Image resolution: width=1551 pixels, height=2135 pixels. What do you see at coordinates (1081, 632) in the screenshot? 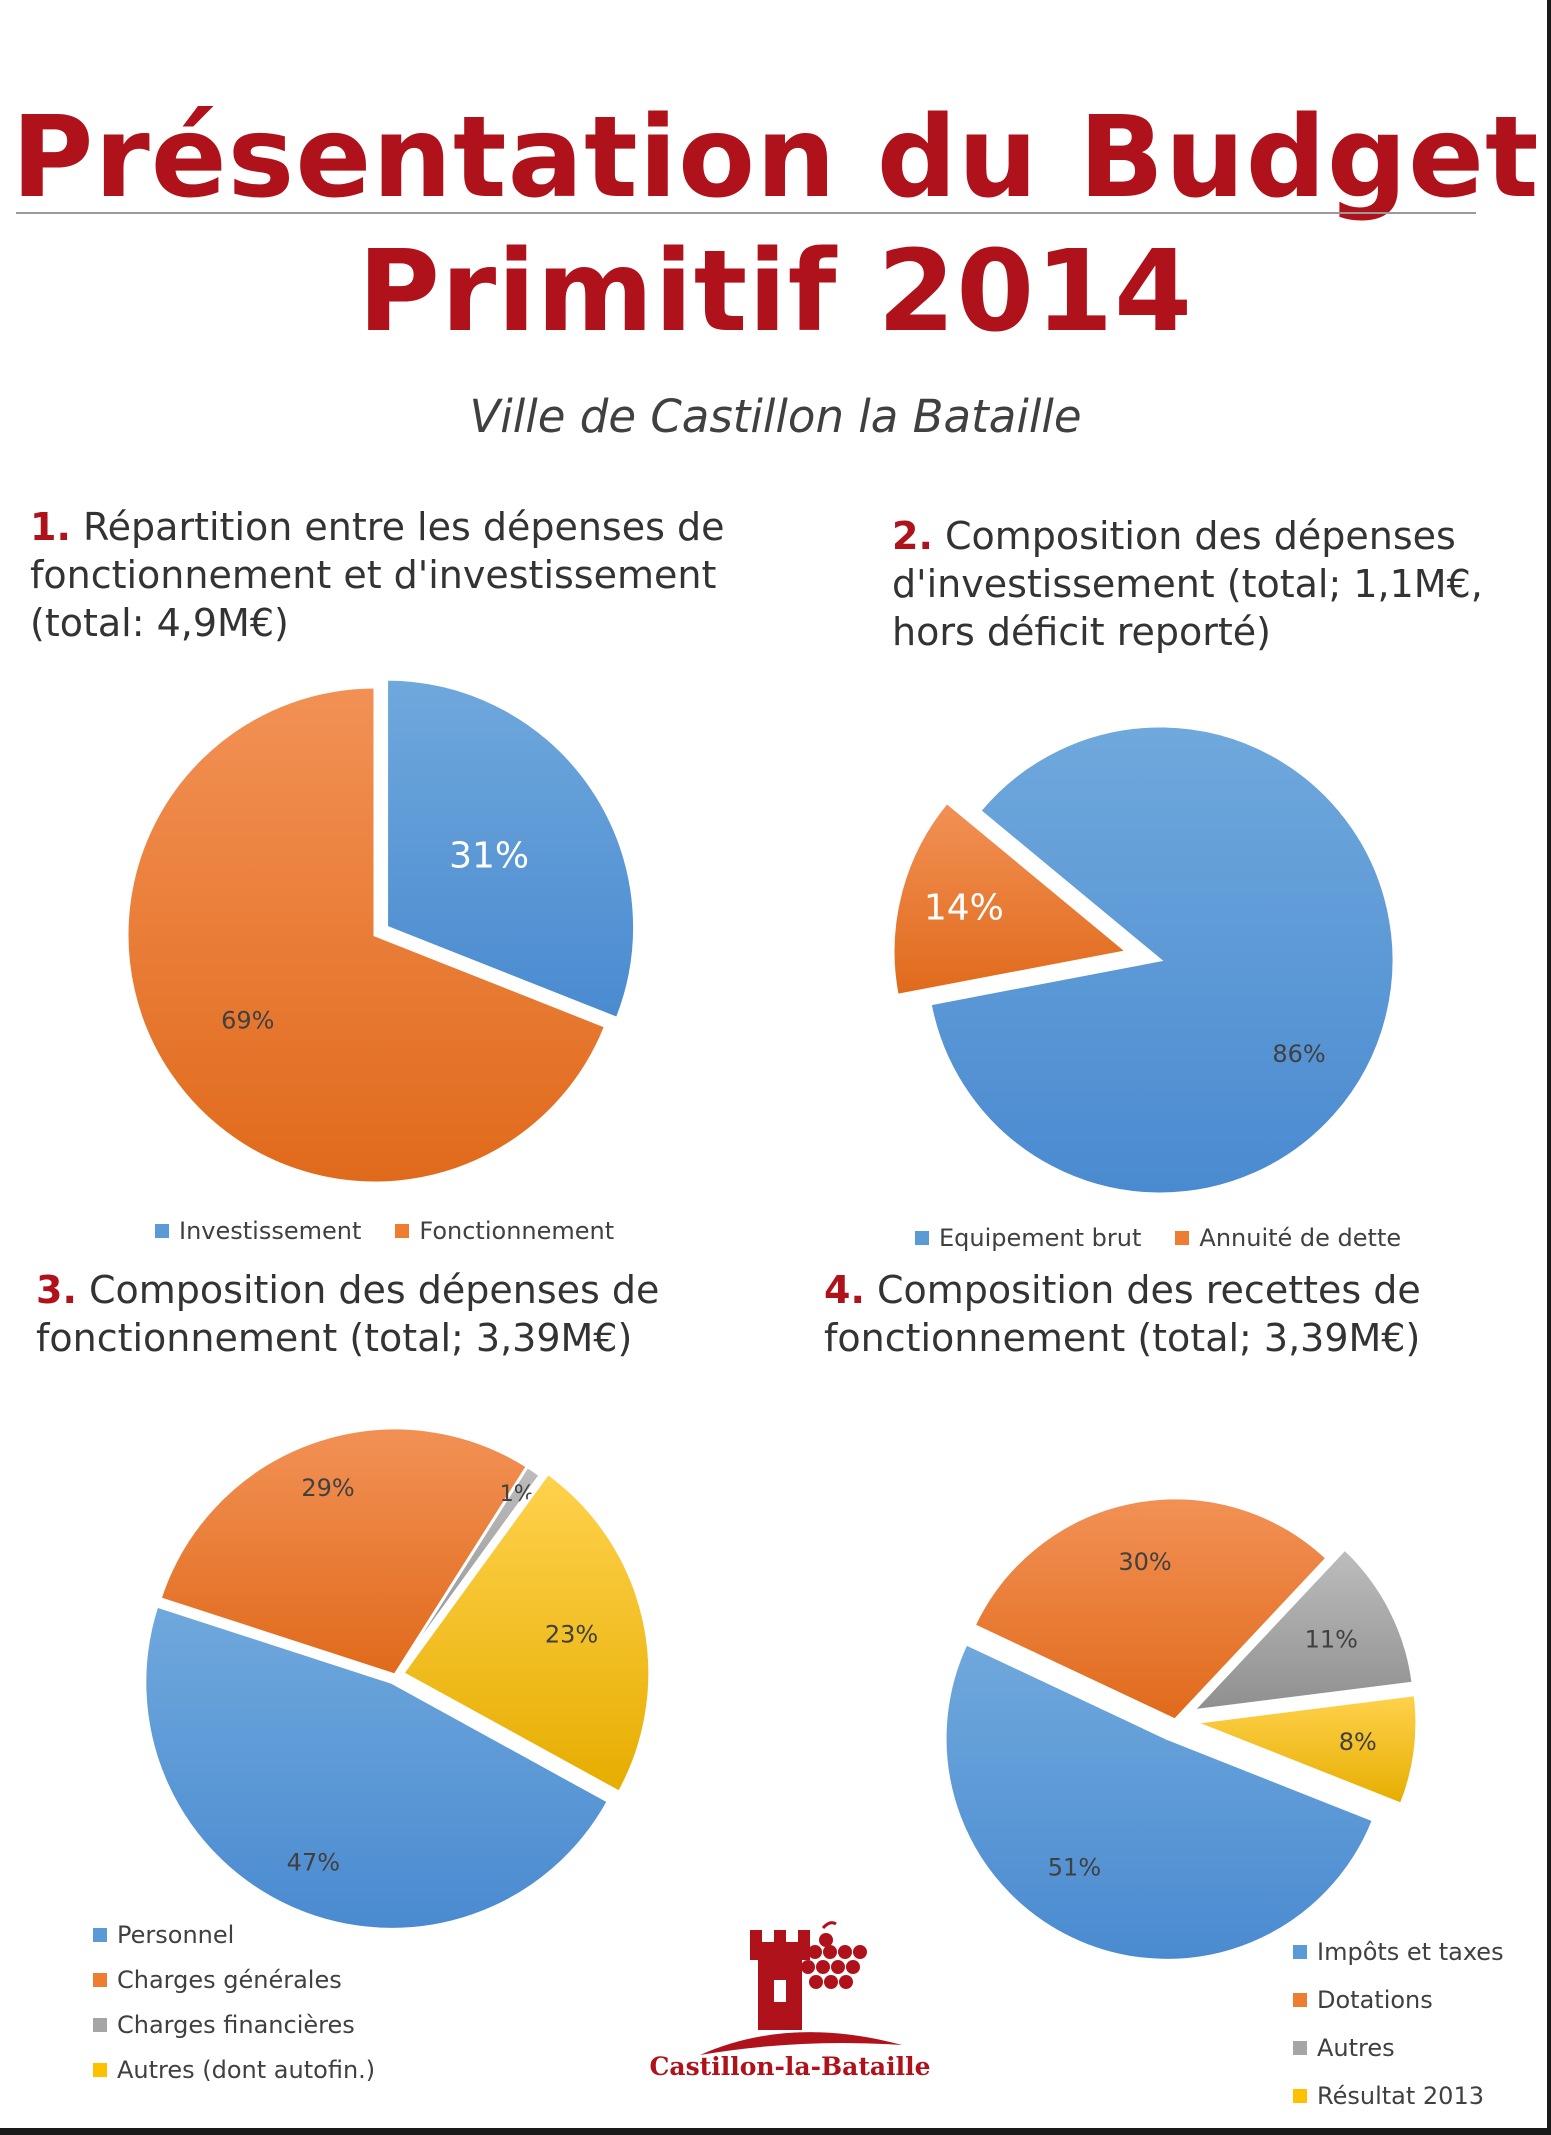
I see `chart-2-title-line-3: hors déficit reporté)` at bounding box center [1081, 632].